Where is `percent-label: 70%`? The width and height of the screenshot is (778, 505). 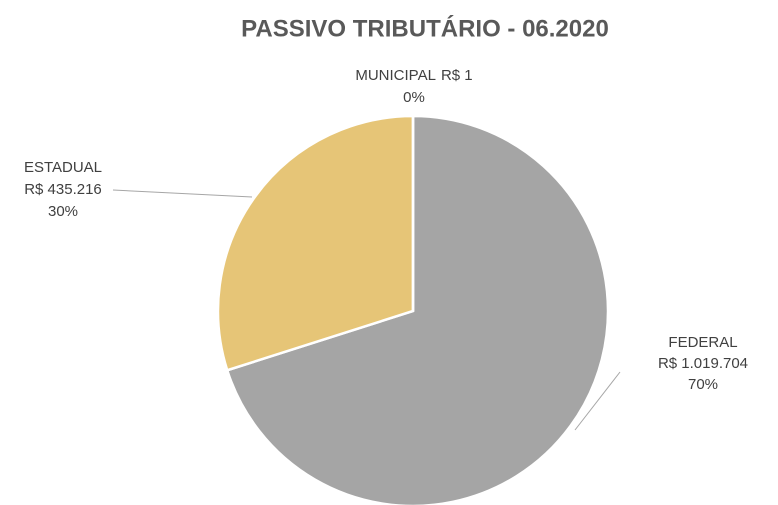 percent-label: 70% is located at coordinates (703, 384).